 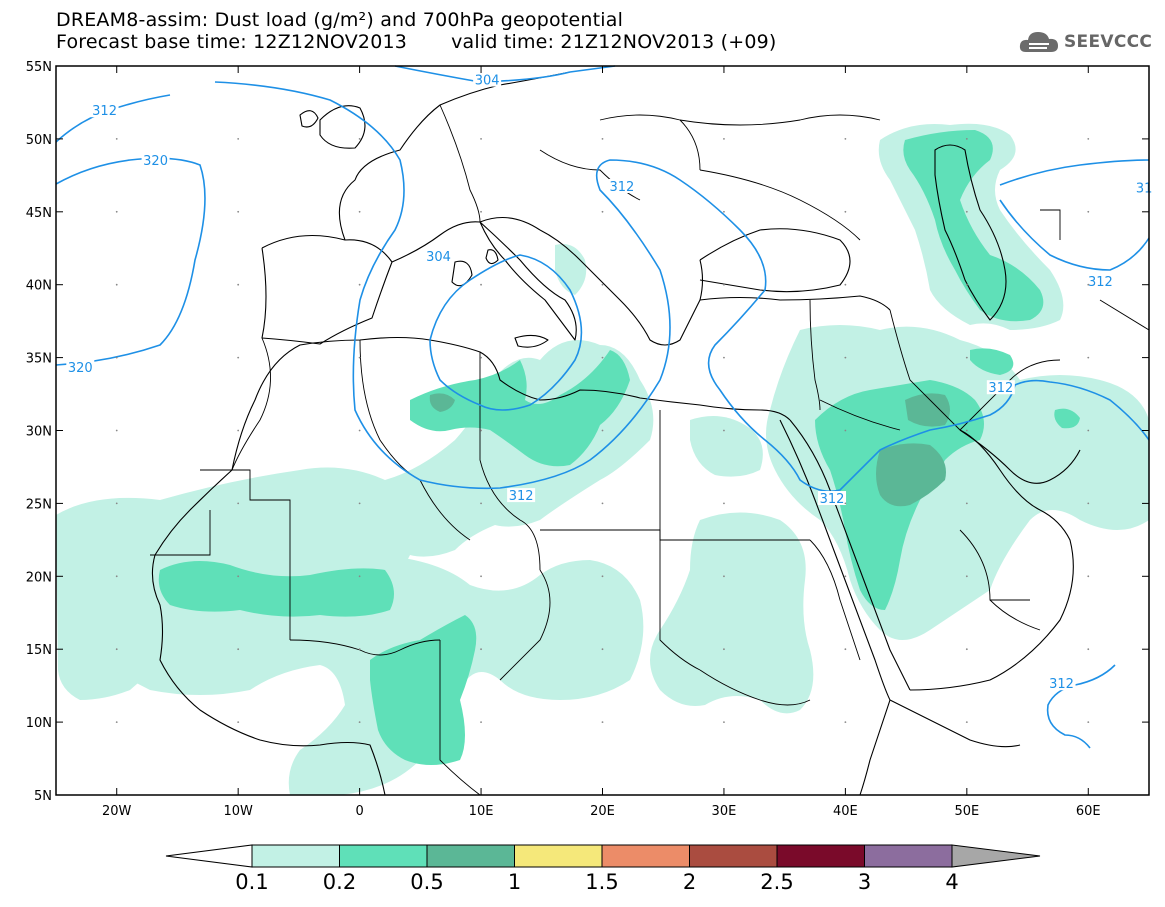 What do you see at coordinates (603, 869) in the screenshot?
I see `colorbar: 0.1 0.2 0.5 1 1.5 2 2.5 3 4` at bounding box center [603, 869].